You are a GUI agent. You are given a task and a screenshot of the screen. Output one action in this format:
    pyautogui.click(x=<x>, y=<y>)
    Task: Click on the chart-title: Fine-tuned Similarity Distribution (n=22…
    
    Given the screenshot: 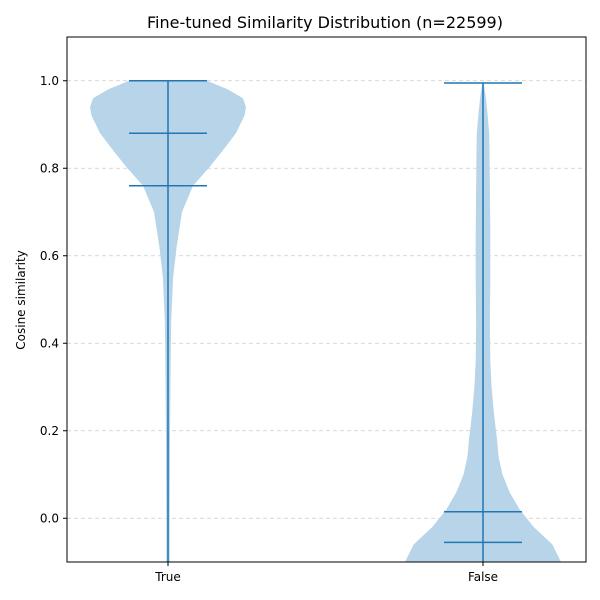 What is the action you would take?
    pyautogui.click(x=325, y=22)
    